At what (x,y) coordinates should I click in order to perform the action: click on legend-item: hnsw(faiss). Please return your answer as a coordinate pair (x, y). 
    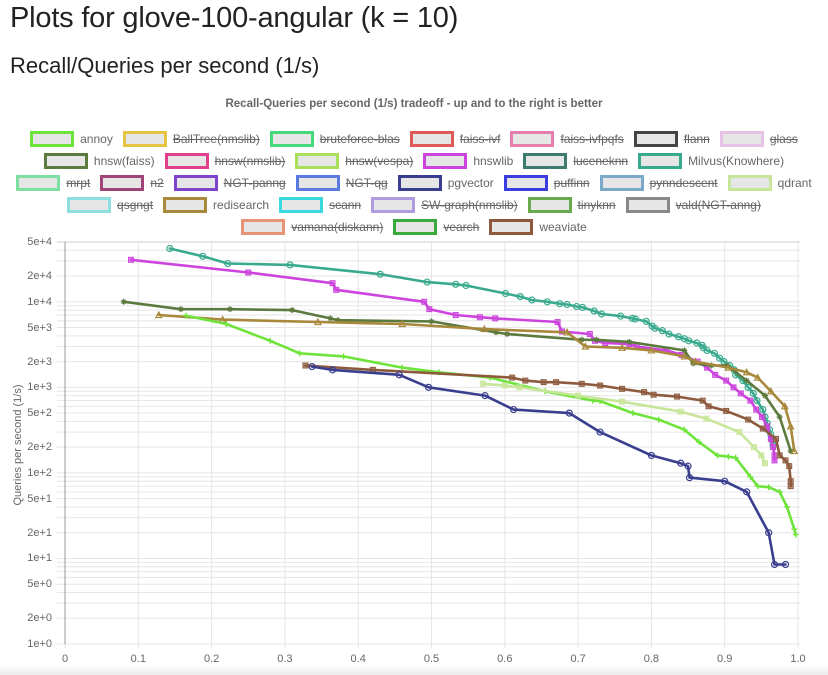
    Looking at the image, I should click on (99, 161).